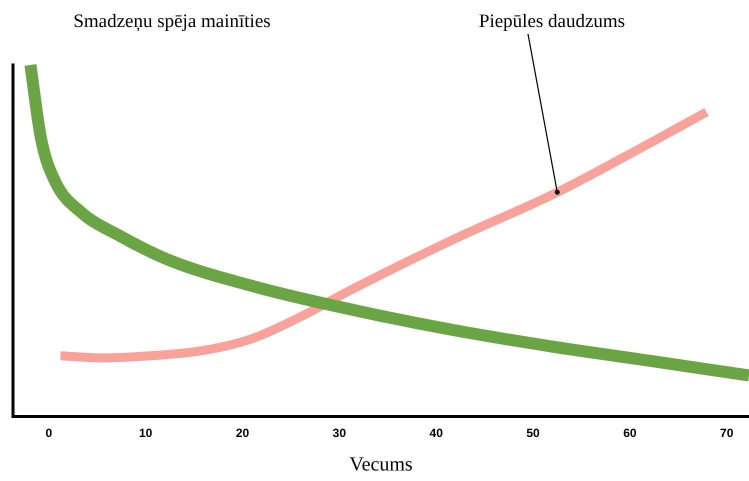 The height and width of the screenshot is (481, 749). Describe the element at coordinates (339, 433) in the screenshot. I see `x-tick-label: 30` at that location.